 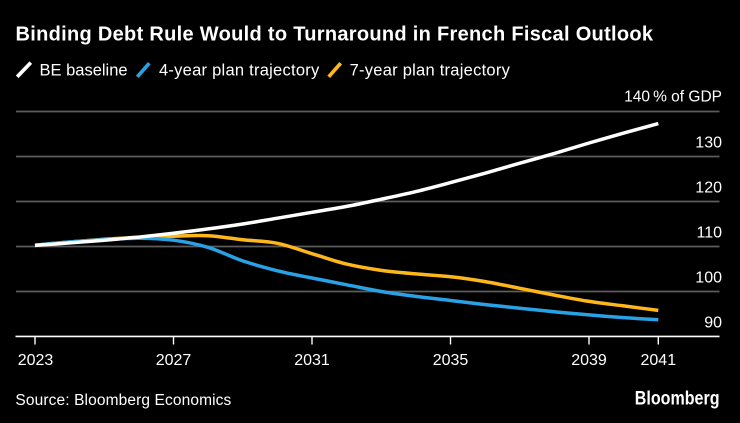 I want to click on svg-text: 2031, so click(x=312, y=360).